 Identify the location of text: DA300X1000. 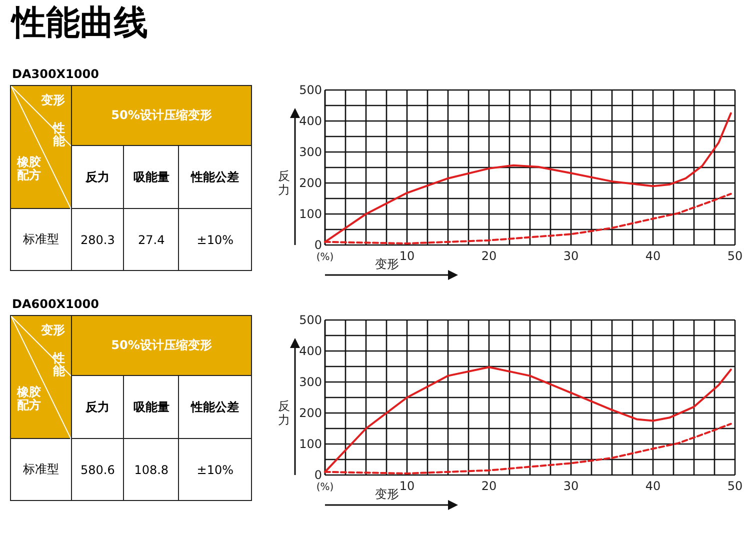
(55, 74).